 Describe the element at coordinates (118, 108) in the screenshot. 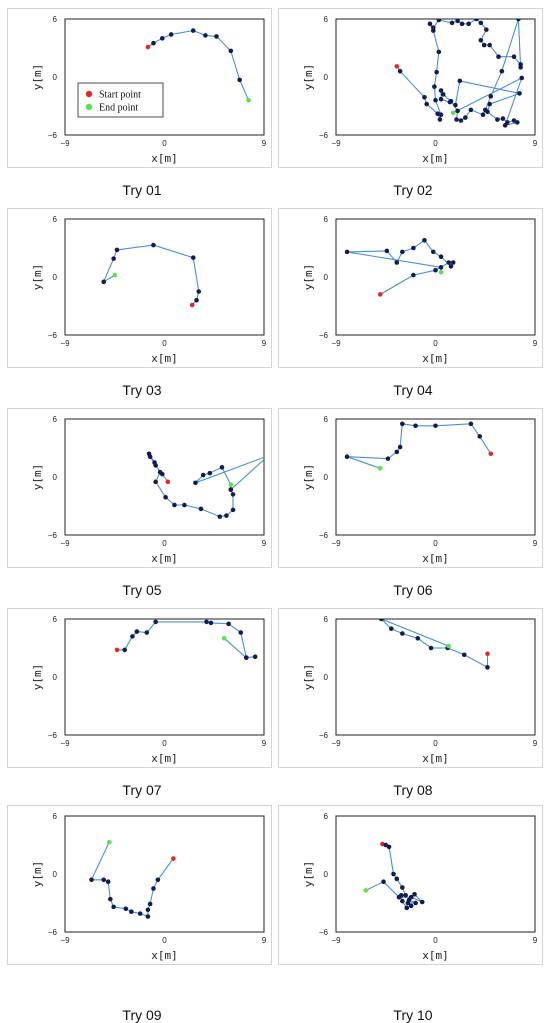

I see `legend-end-label: End point` at that location.